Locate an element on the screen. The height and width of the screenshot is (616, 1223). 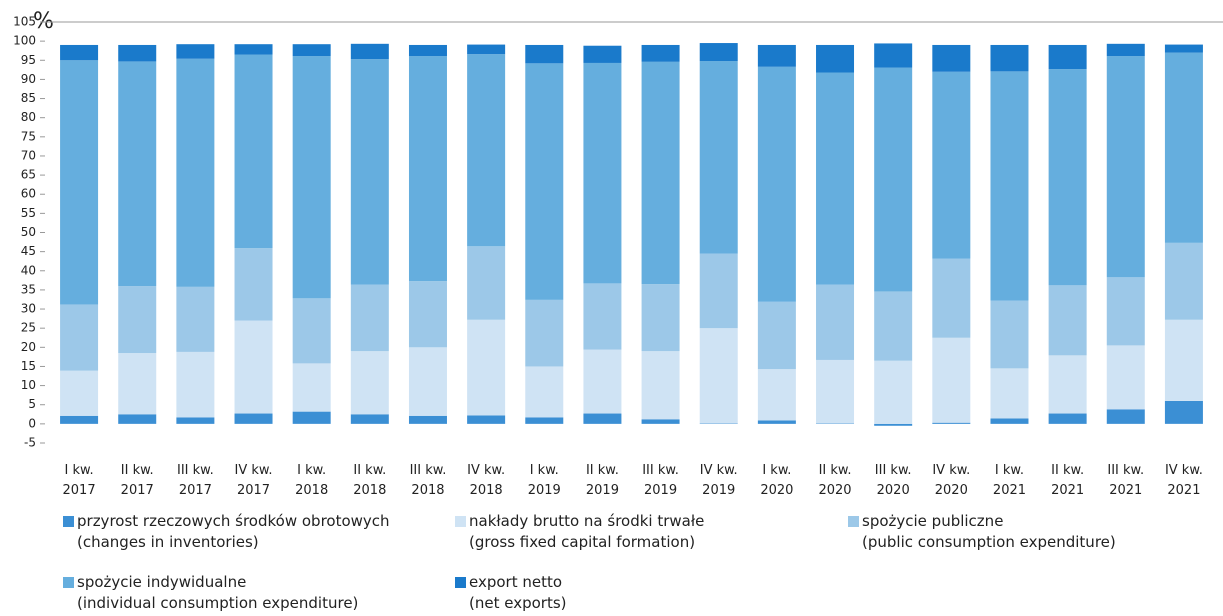
y-tick-label: 0 is located at coordinates (32, 423).